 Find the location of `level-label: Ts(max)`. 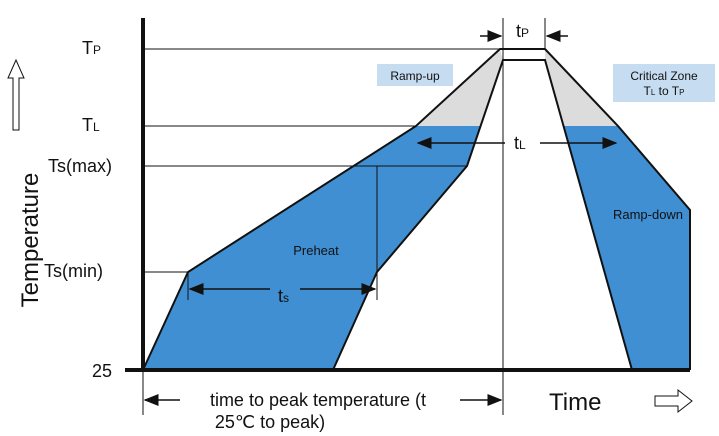

level-label: Ts(max) is located at coordinates (80, 166).